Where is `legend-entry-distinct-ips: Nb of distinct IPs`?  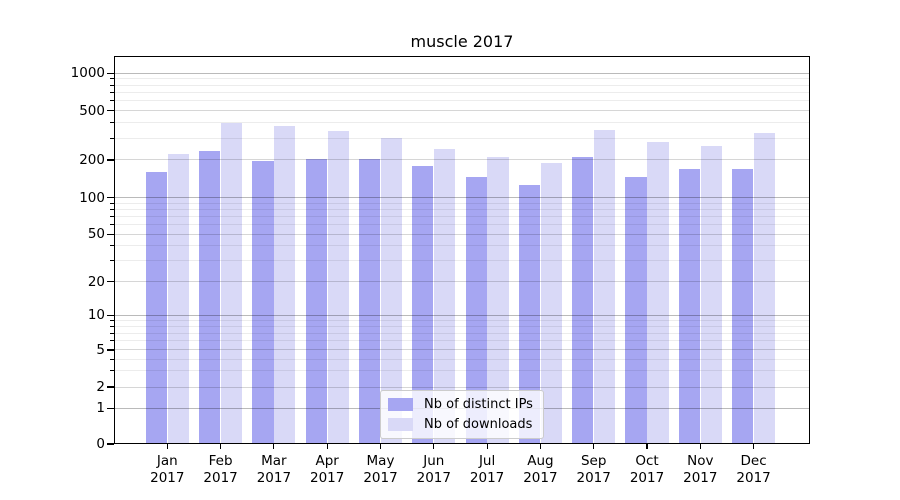 legend-entry-distinct-ips: Nb of distinct IPs is located at coordinates (460, 404).